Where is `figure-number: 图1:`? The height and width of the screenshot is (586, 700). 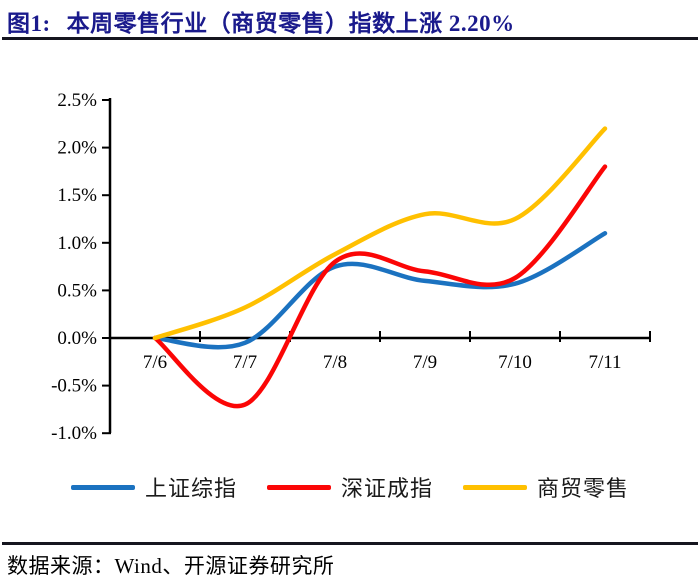
figure-number: 图1: is located at coordinates (29, 23).